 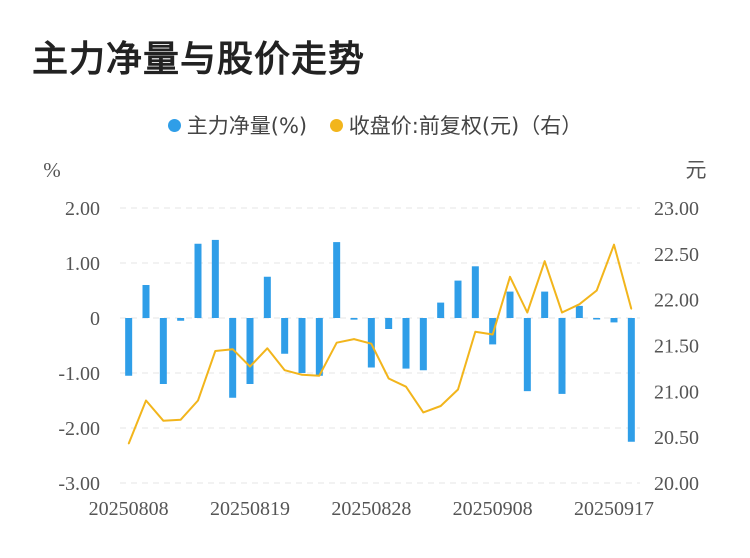 What do you see at coordinates (95, 319) in the screenshot?
I see `left-tick-label: 0` at bounding box center [95, 319].